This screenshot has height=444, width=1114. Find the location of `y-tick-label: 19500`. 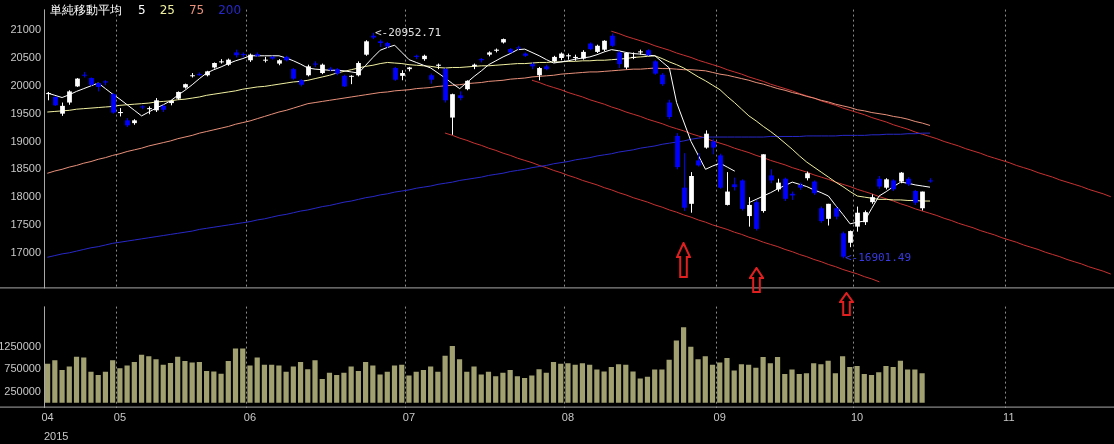

y-tick-label: 19500 is located at coordinates (25, 112).